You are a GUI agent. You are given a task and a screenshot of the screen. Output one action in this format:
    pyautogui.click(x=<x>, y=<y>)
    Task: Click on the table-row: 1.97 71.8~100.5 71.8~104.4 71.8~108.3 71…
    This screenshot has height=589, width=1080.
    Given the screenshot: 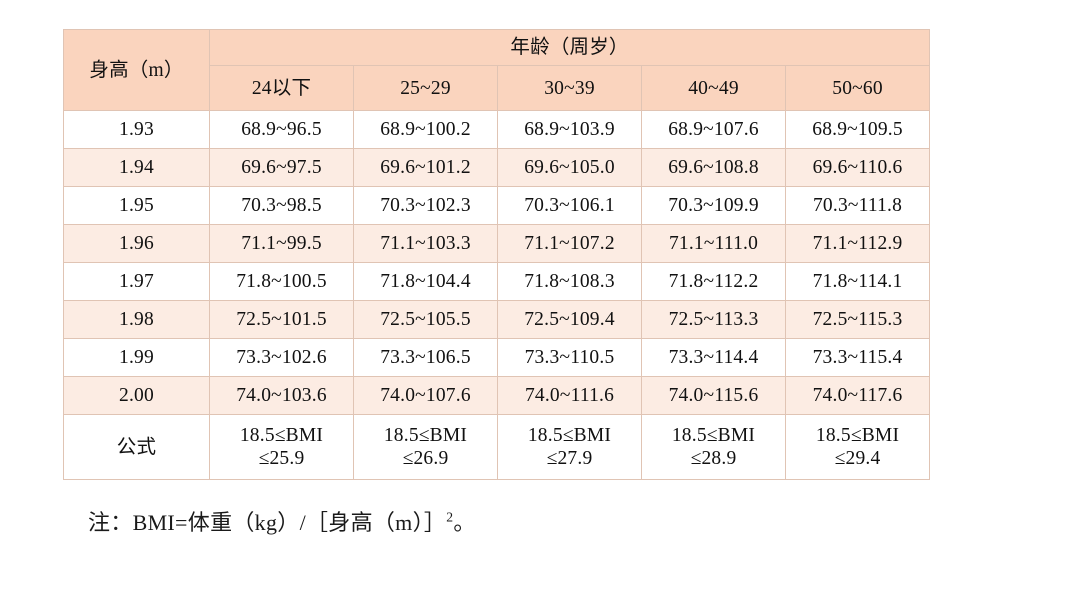 What is the action you would take?
    pyautogui.click(x=497, y=281)
    